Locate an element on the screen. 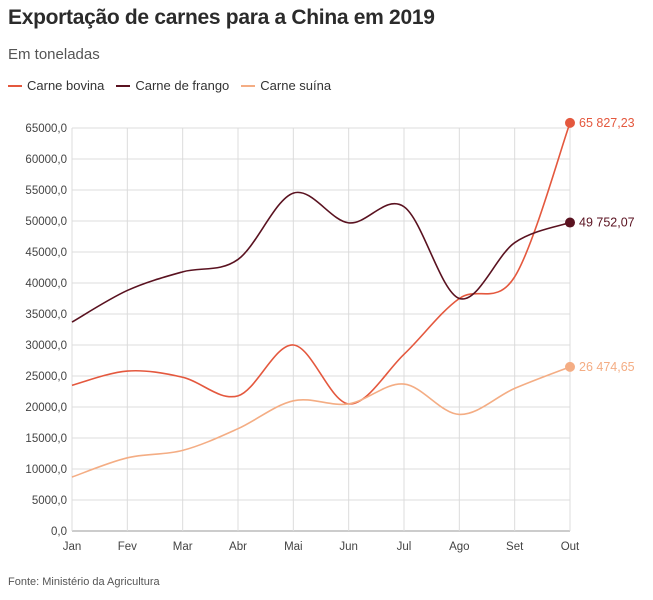  y-tick-label: 50000,0 is located at coordinates (46, 222).